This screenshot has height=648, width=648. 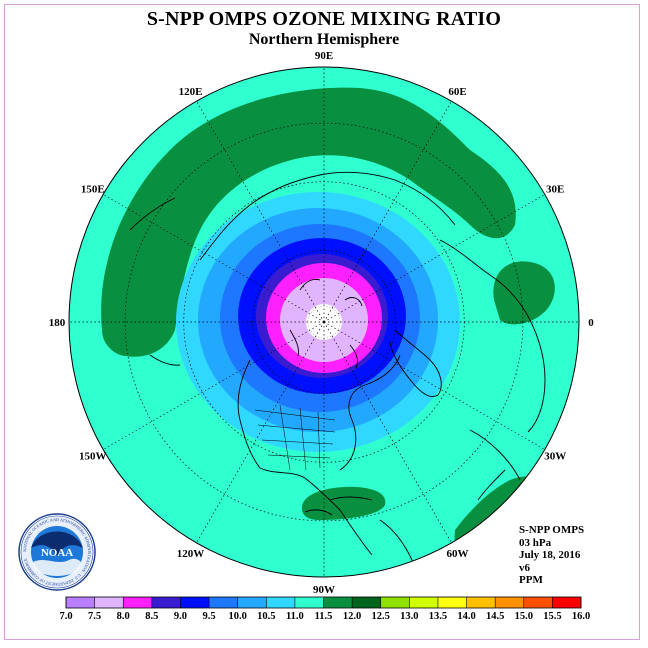 What do you see at coordinates (65, 616) in the screenshot?
I see `colorbar-tick-label: 7.0` at bounding box center [65, 616].